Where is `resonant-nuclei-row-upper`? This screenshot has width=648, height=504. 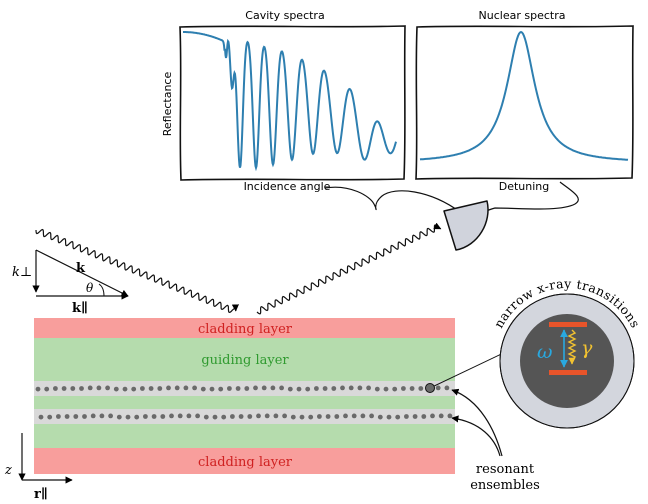
resonant-nuclei-row-upper is located at coordinates (242, 388).